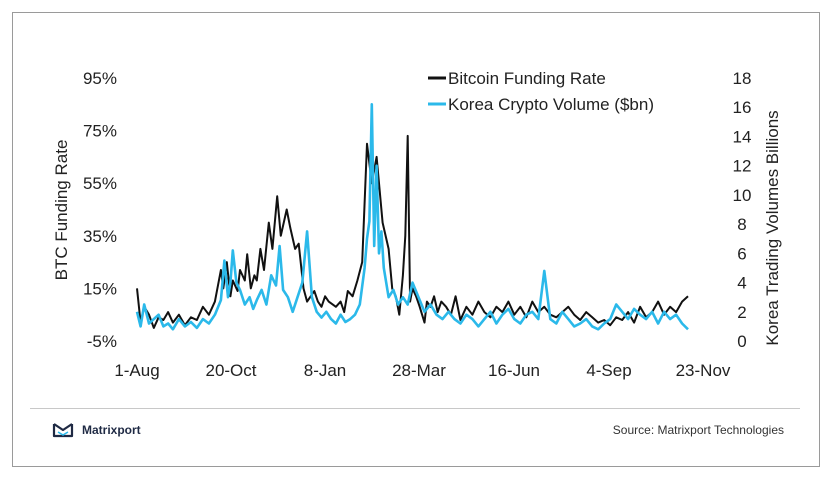  What do you see at coordinates (741, 341) in the screenshot?
I see `right-tick-label: 0` at bounding box center [741, 341].